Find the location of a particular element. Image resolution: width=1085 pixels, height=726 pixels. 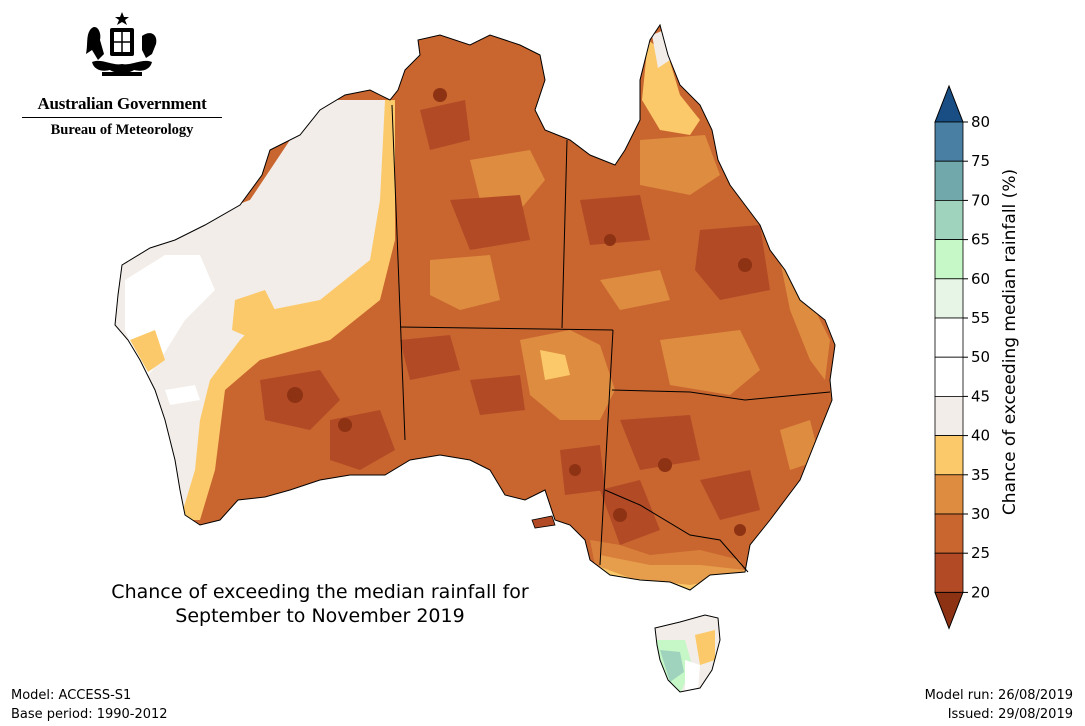

colorbar-tick-label: 35 is located at coordinates (980, 475).